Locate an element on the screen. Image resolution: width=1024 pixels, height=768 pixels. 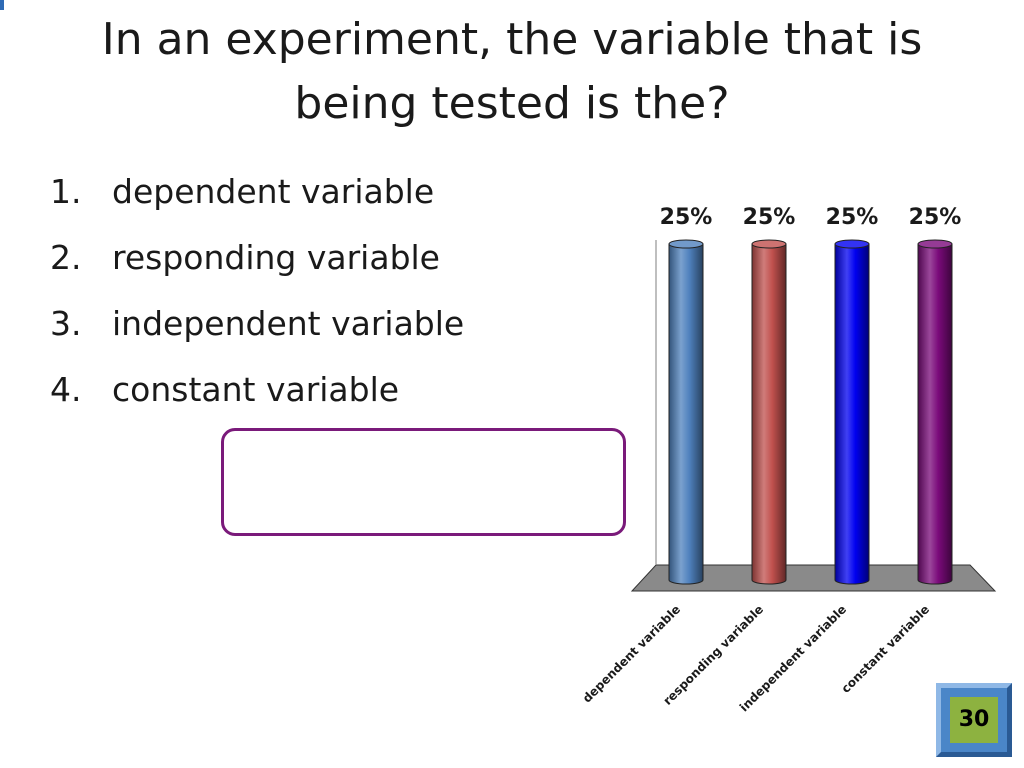
answer-number: 4. is located at coordinates (66, 389).